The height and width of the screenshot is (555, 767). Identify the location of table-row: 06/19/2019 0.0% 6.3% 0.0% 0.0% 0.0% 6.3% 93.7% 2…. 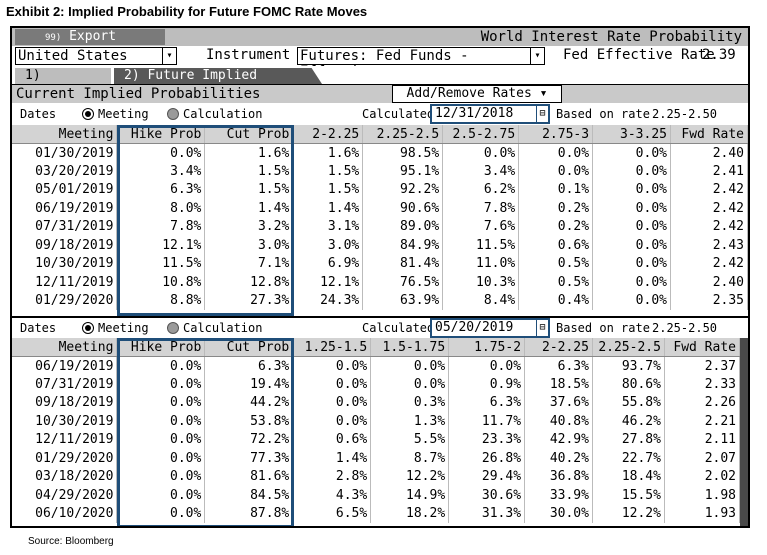
(376, 365).